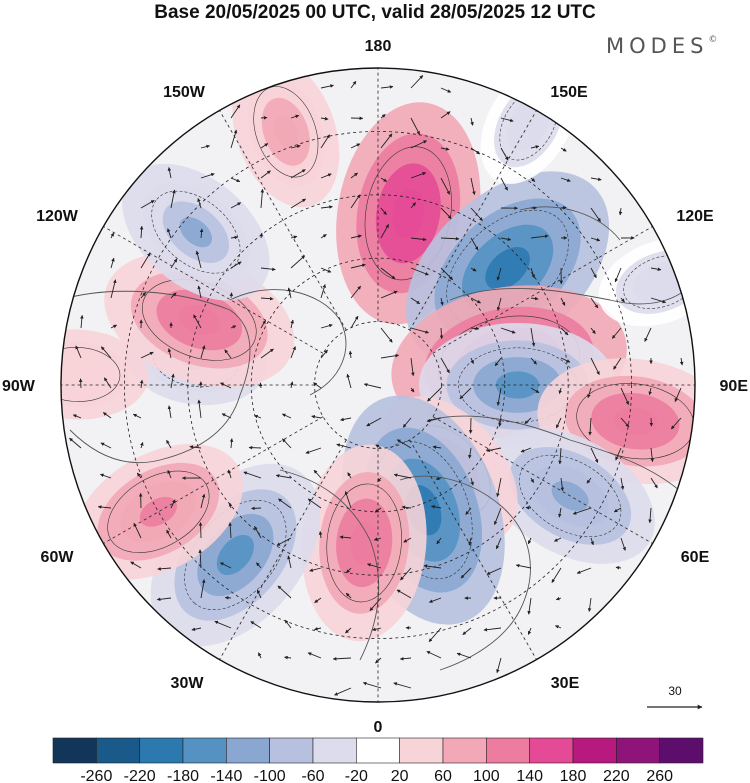 Image resolution: width=750 pixels, height=783 pixels. What do you see at coordinates (486, 775) in the screenshot?
I see `colorbar-tick-label: 100` at bounding box center [486, 775].